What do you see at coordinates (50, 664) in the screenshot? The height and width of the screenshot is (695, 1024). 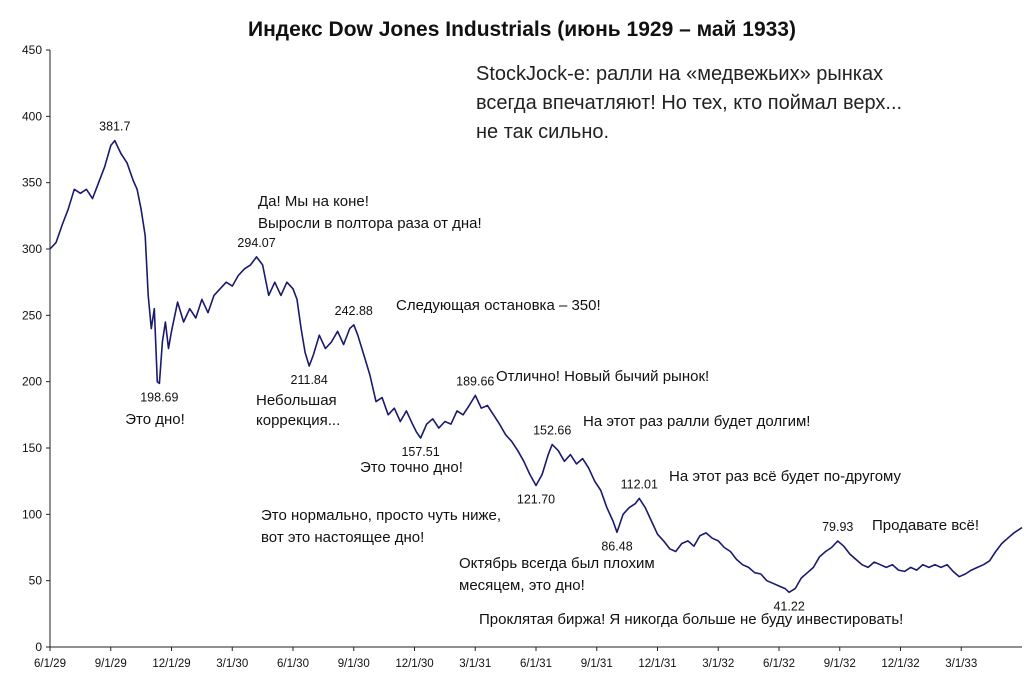 I see `x-tick-label: 6/1/29` at bounding box center [50, 664].